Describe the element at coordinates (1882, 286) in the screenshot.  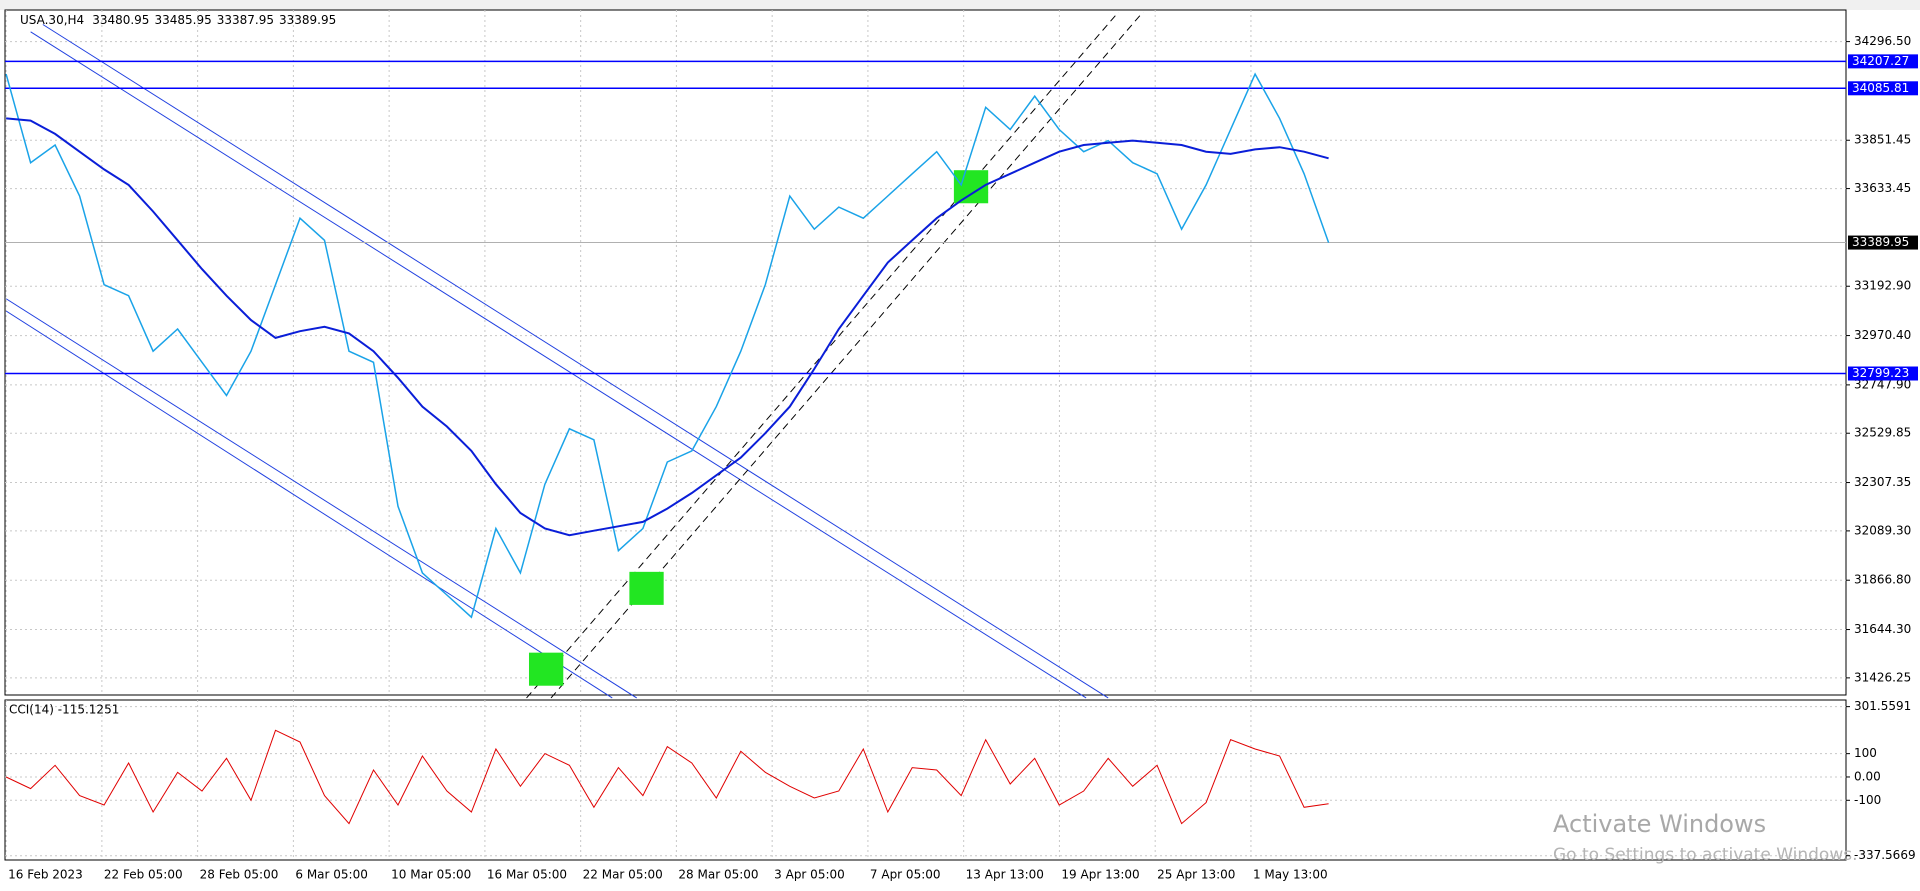
I see `y-tick-label: 33192.90` at that location.